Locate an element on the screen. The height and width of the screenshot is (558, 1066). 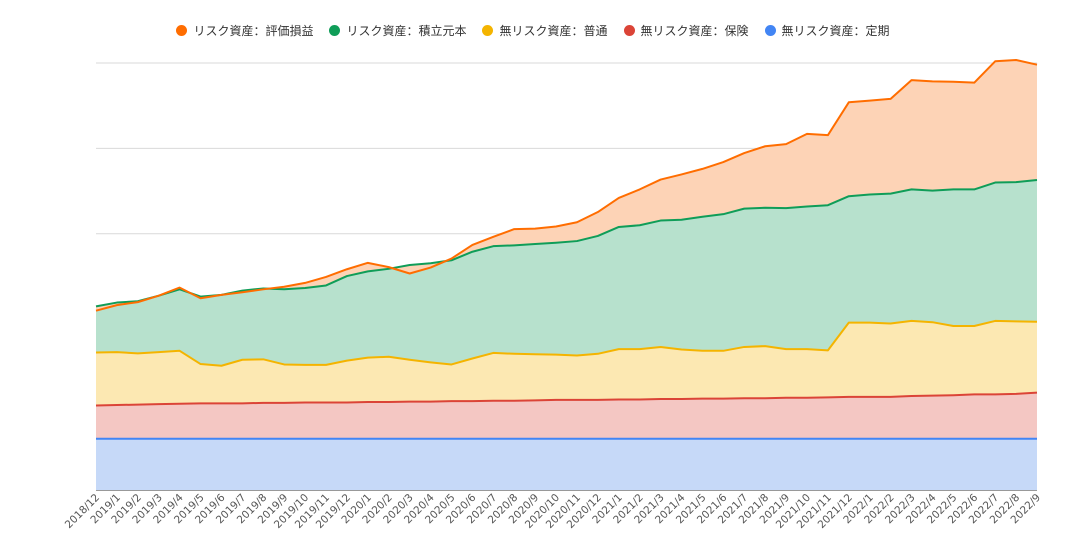
legend-swatch-riskfree-normal is located at coordinates (488, 30).